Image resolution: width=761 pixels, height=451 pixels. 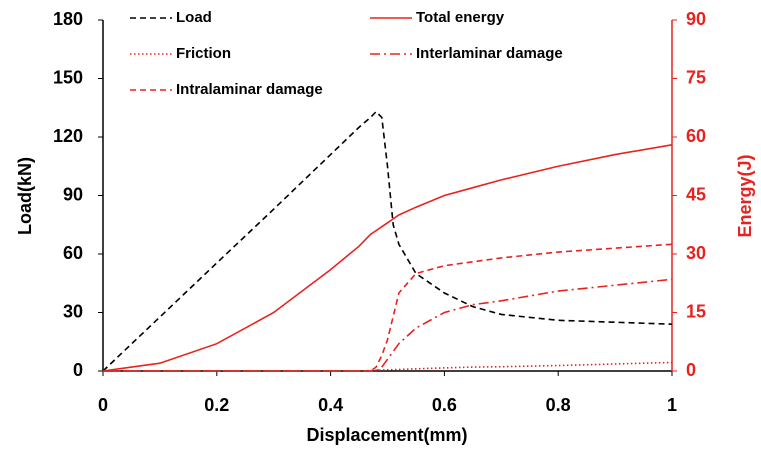 What do you see at coordinates (68, 19) in the screenshot?
I see `y-tick-label: 180` at bounding box center [68, 19].